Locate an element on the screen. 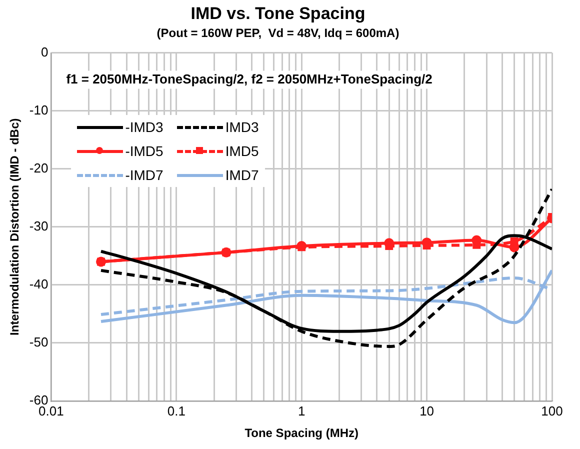  chart-title: IMD vs. Tone Spacing is located at coordinates (278, 13).